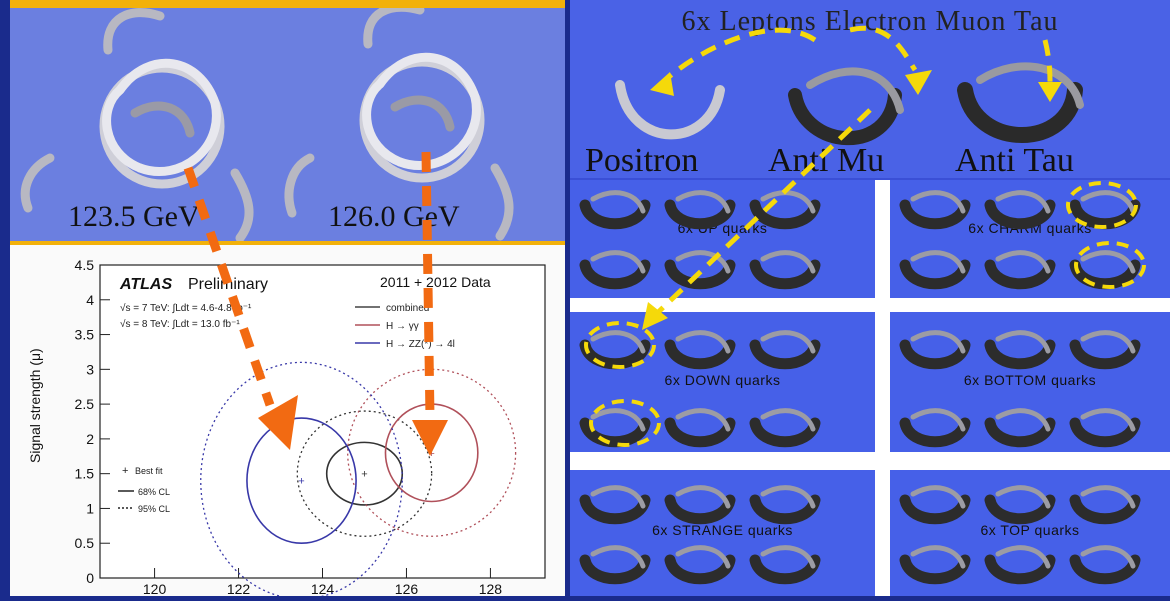 This screenshot has height=601, width=1170. What do you see at coordinates (870, 21) in the screenshot?
I see `leptons-banner: 6x Leptons Electron Muon Tau` at bounding box center [870, 21].